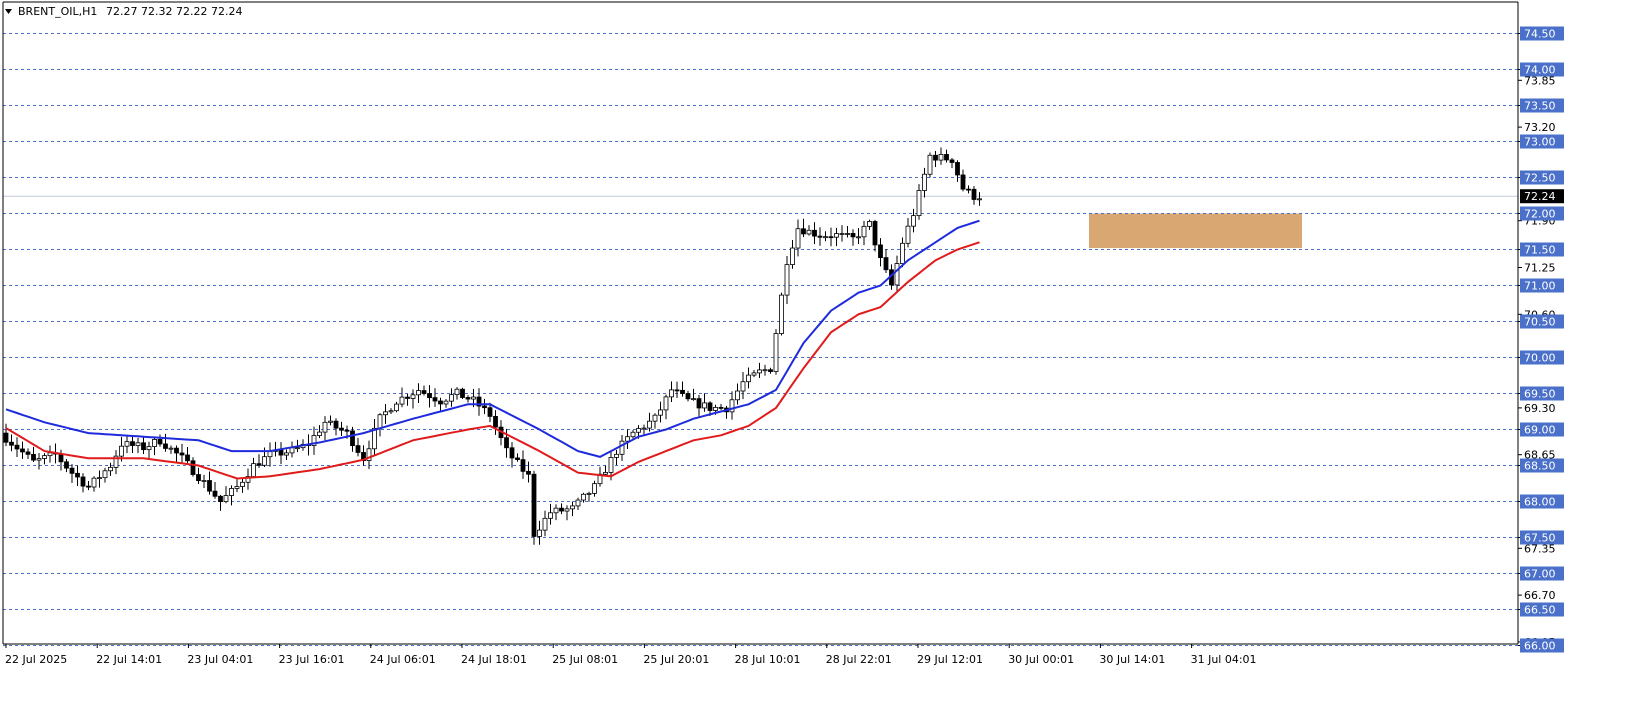 Image resolution: width=1651 pixels, height=705 pixels. What do you see at coordinates (1540, 34) in the screenshot?
I see `y-tick-label: 74.50` at bounding box center [1540, 34].